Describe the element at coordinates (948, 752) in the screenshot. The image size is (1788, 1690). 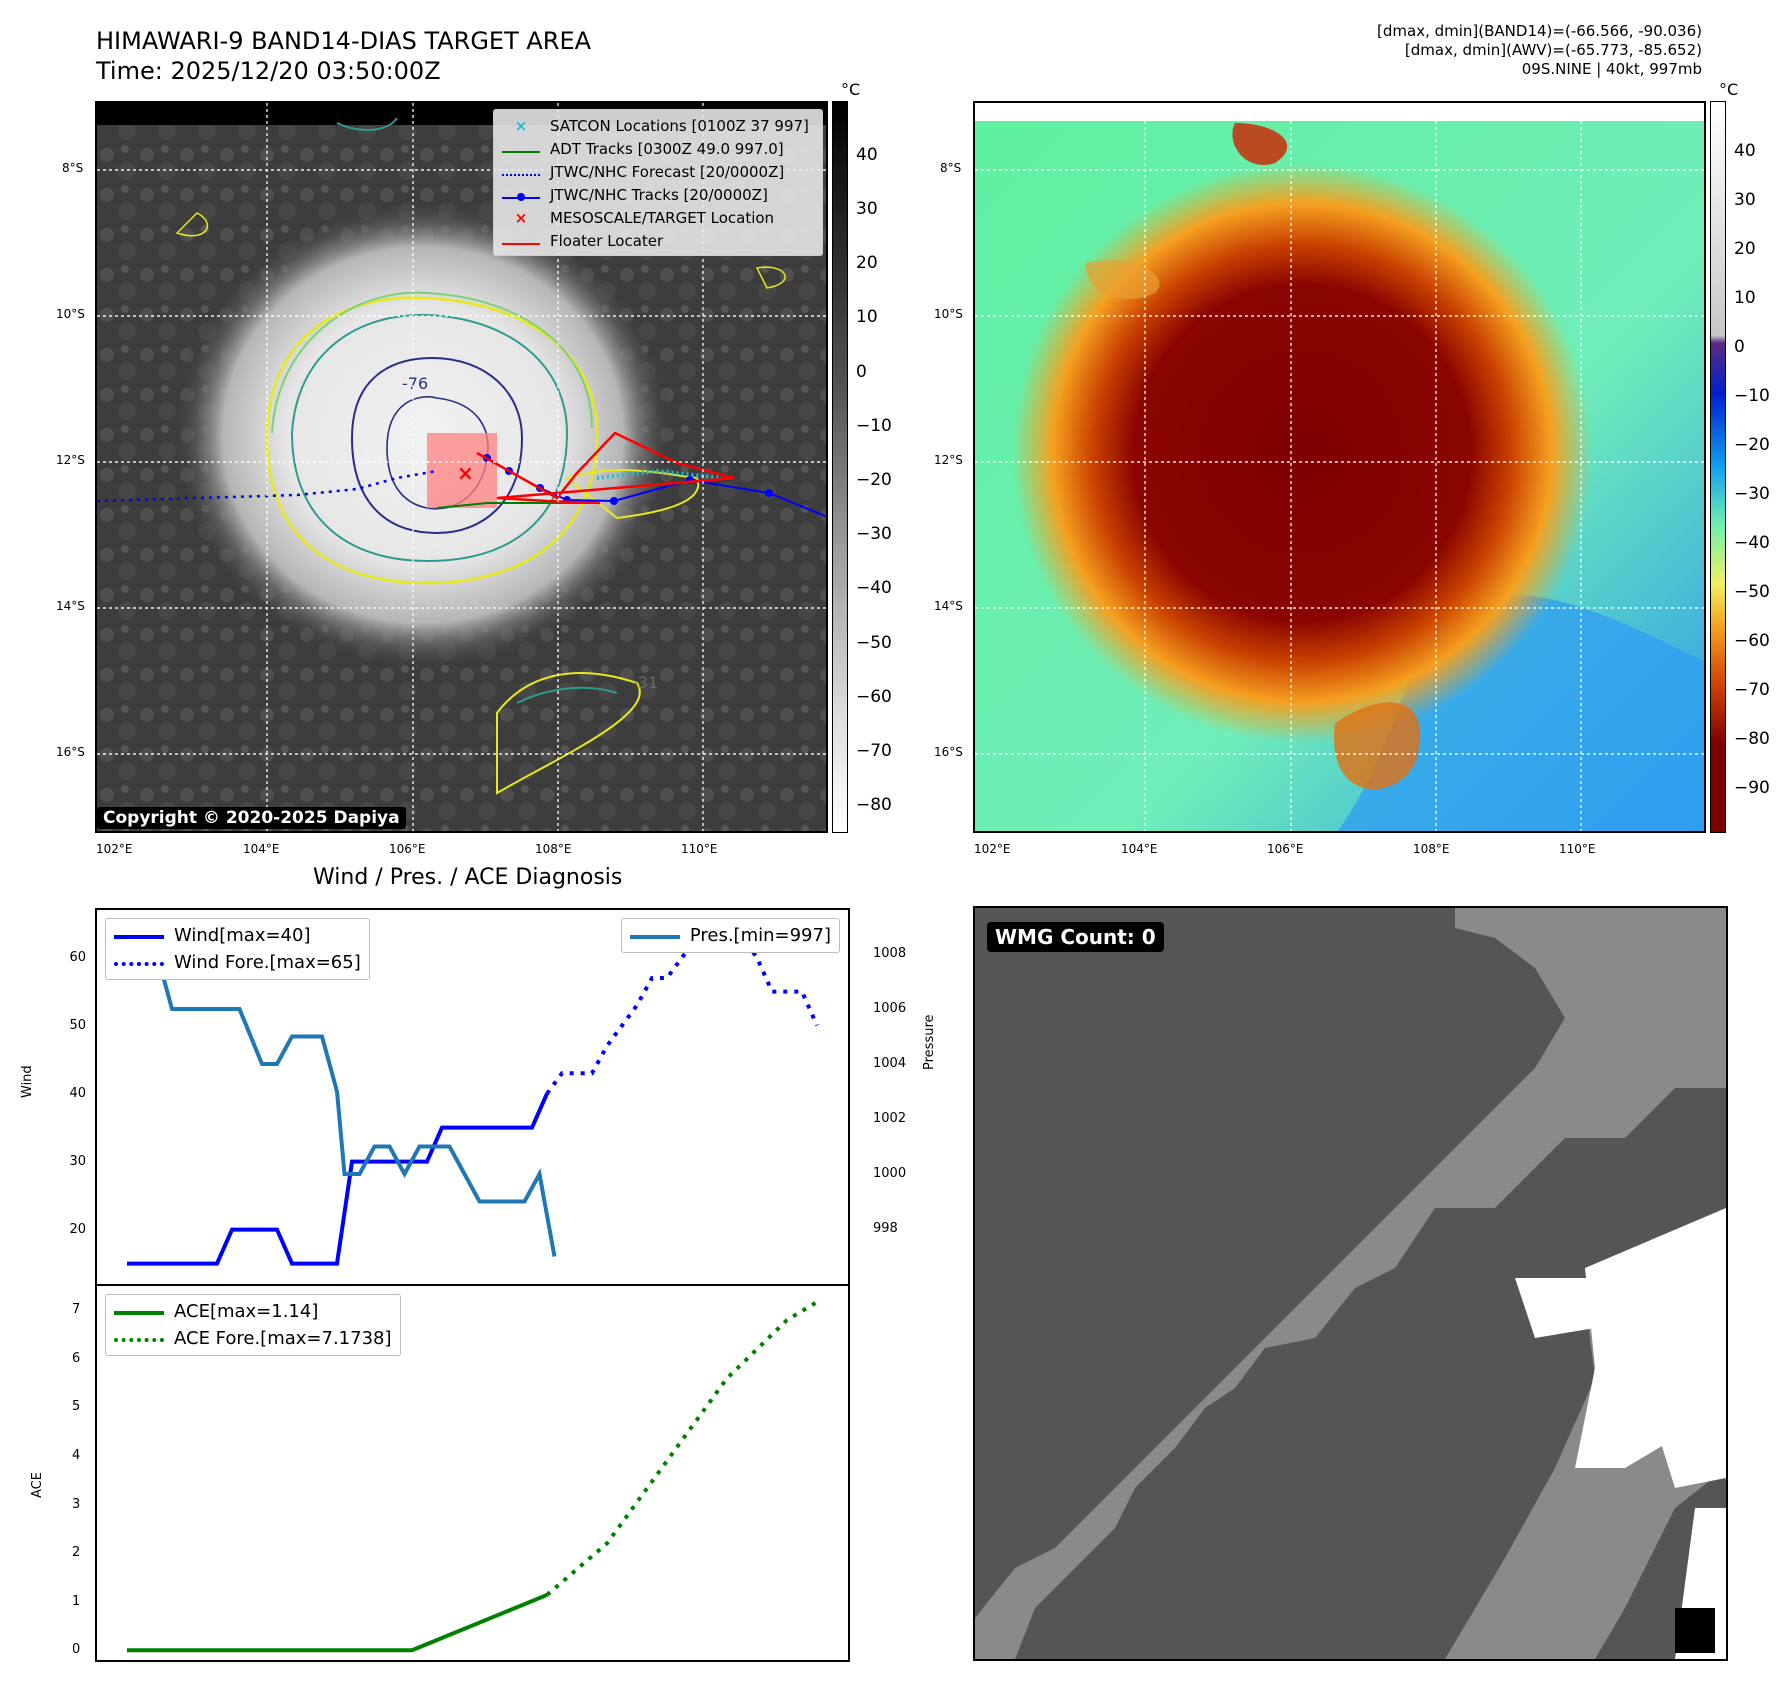
I see `lat-tick: 16°S` at that location.